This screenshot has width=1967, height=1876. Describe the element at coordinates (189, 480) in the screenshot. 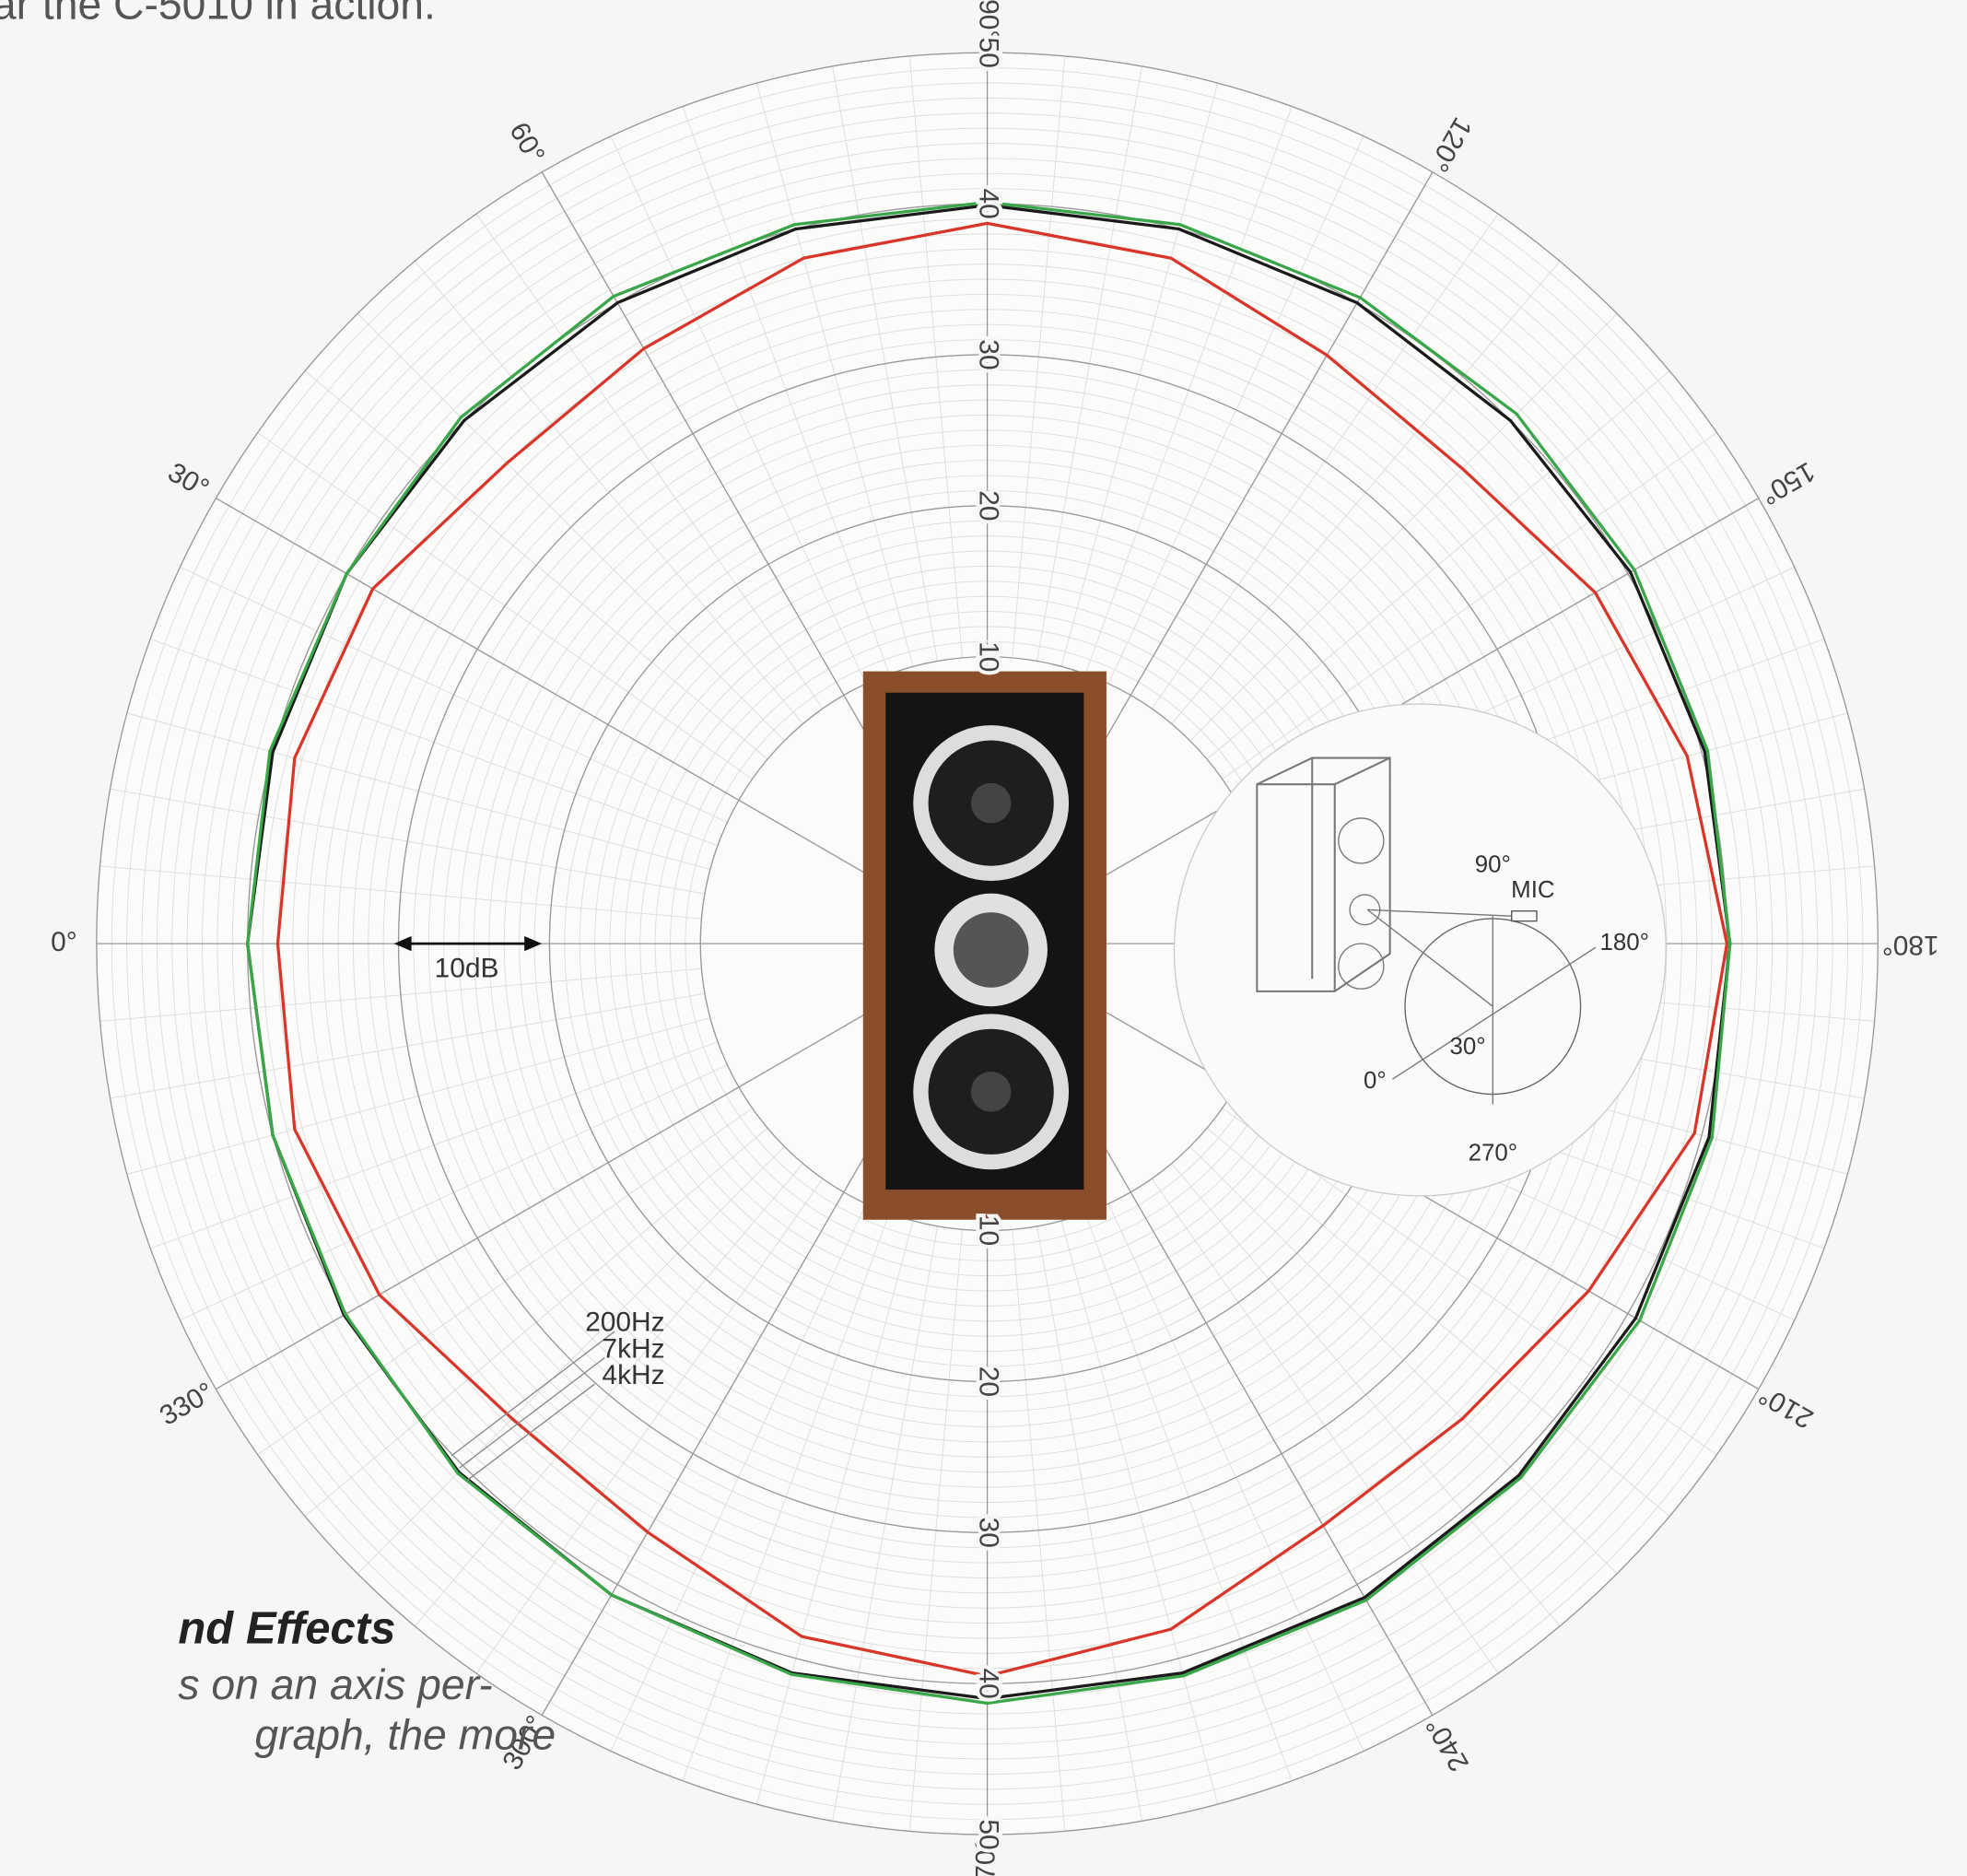

I see `theta-tick-label: 30°` at that location.